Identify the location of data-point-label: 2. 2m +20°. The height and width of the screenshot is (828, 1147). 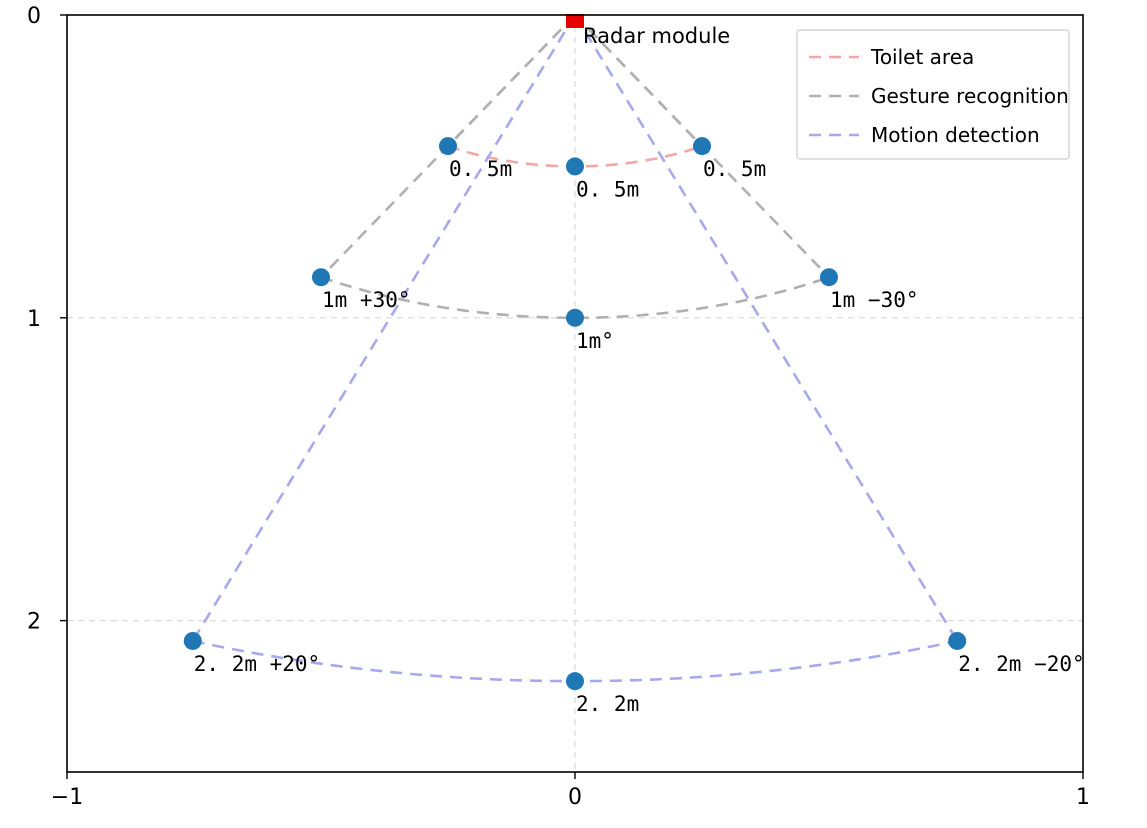
(257, 664).